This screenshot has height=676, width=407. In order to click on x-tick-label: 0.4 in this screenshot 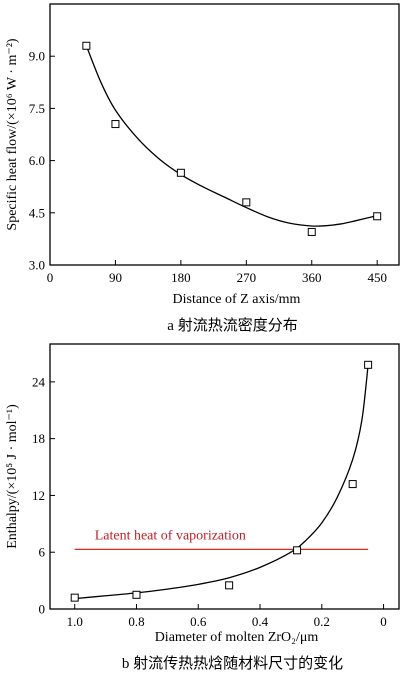, I will do `click(260, 621)`.